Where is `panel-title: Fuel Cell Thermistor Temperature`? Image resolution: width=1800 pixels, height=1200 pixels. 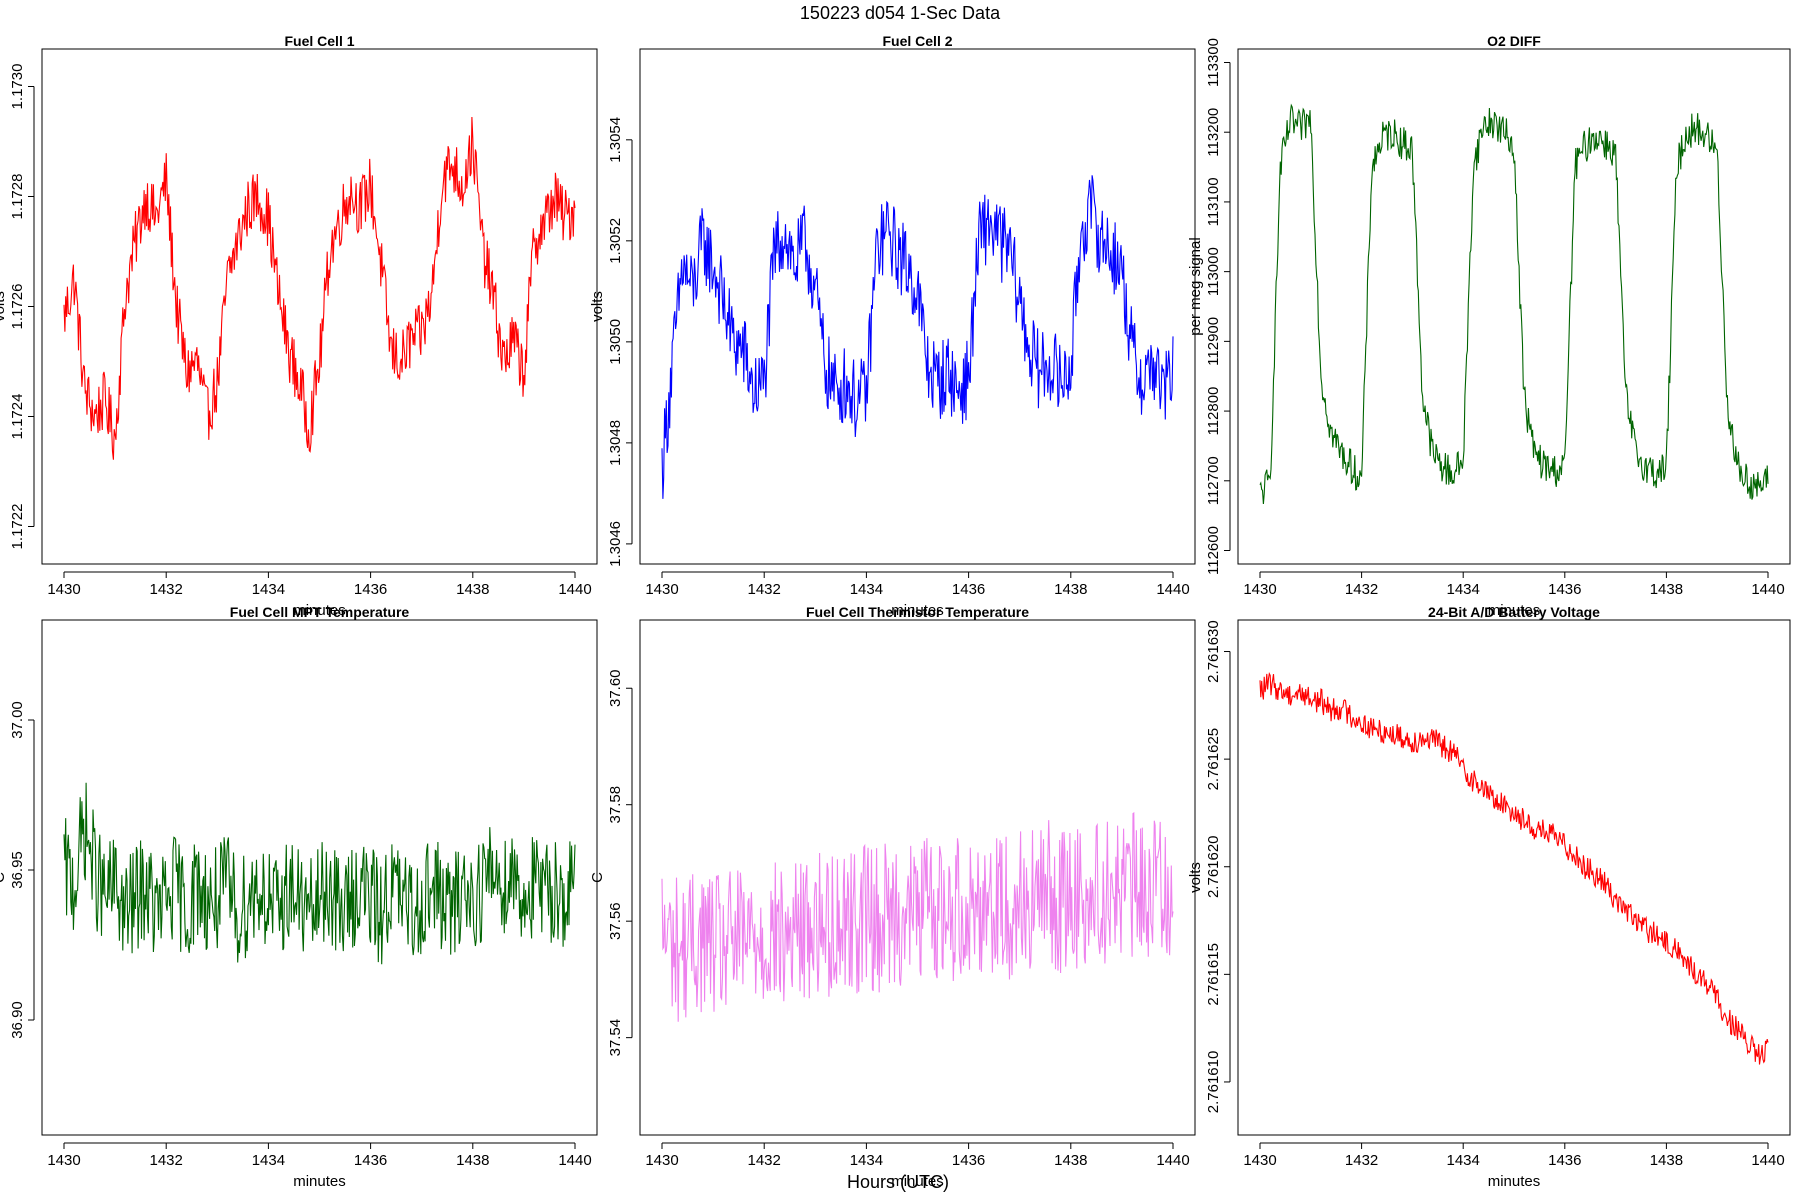 panel-title: Fuel Cell Thermistor Temperature is located at coordinates (917, 612).